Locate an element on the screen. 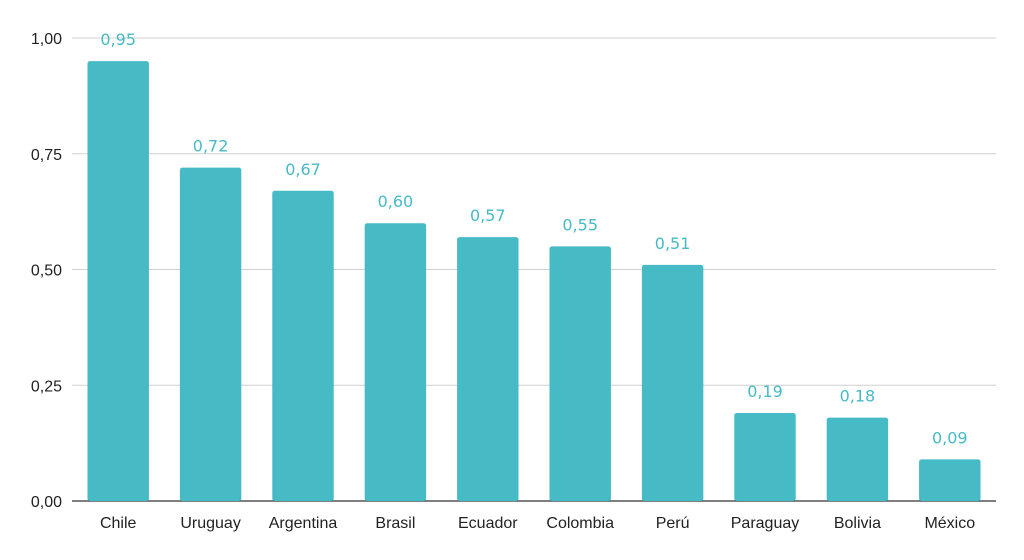  x-tick-label: Brasil is located at coordinates (395, 523).